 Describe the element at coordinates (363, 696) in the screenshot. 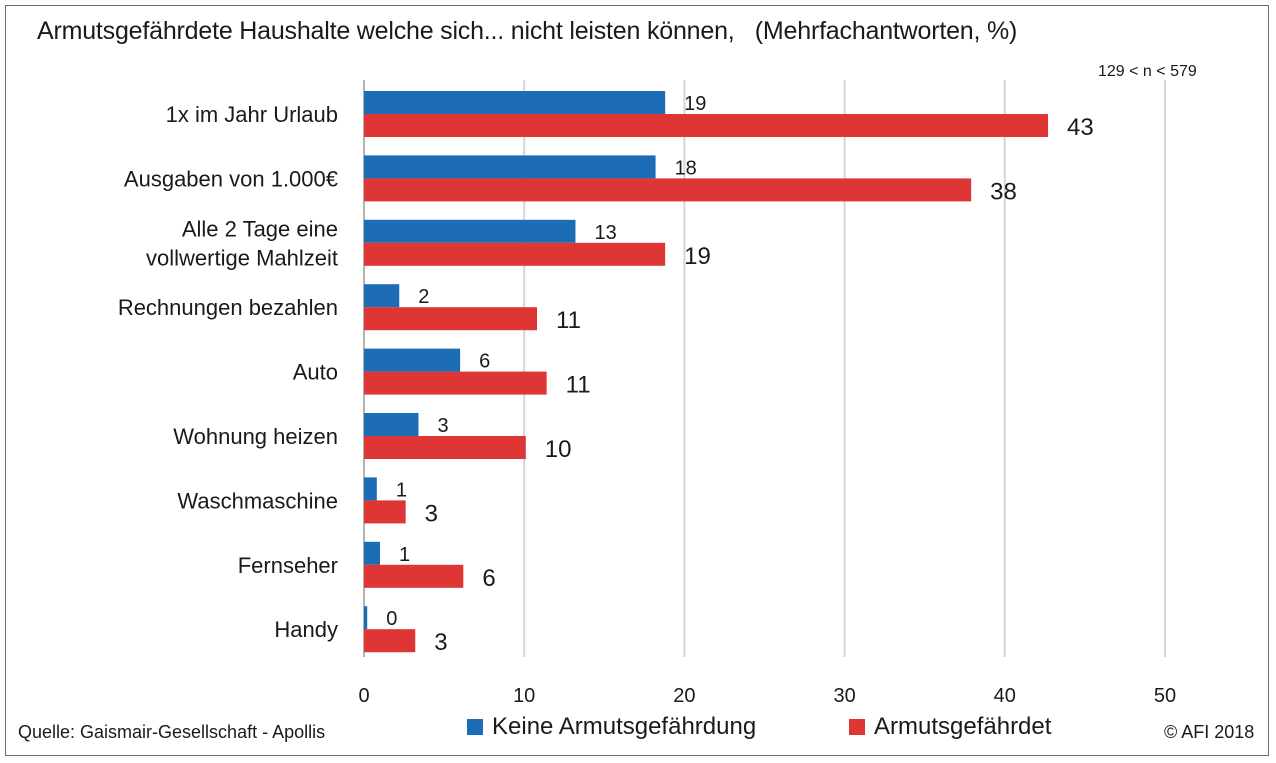

I see `x-tick-label-0: 0` at that location.